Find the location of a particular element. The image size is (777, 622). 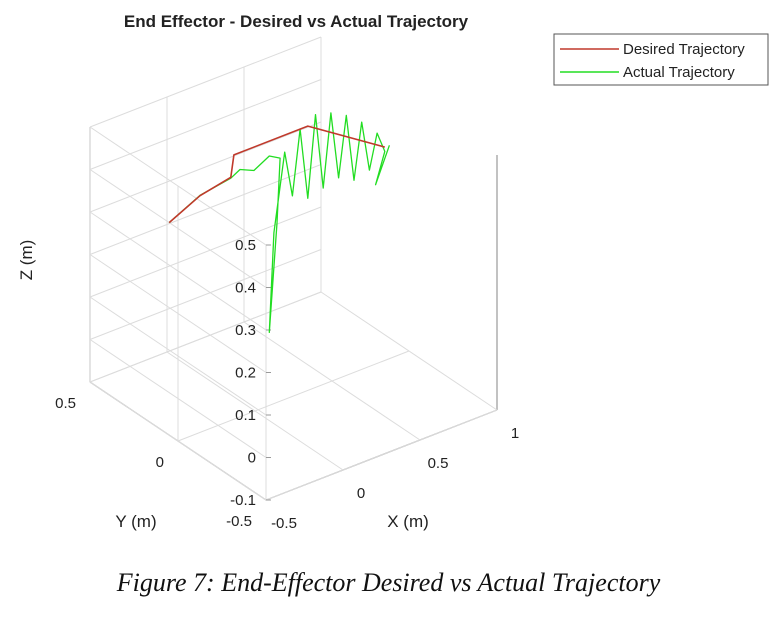

frame-floor-front is located at coordinates (293, 441).